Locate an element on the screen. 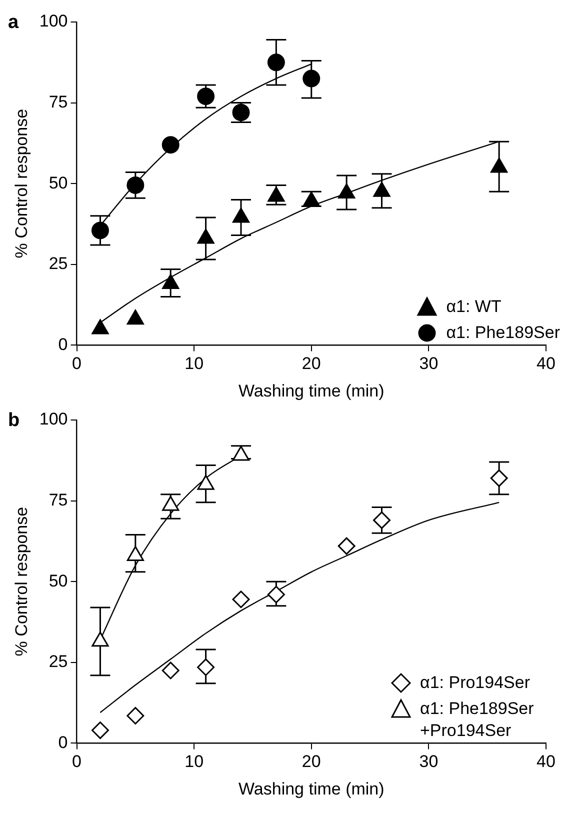 The height and width of the screenshot is (819, 572). legend-label: α1: Pro194Ser is located at coordinates (475, 683).